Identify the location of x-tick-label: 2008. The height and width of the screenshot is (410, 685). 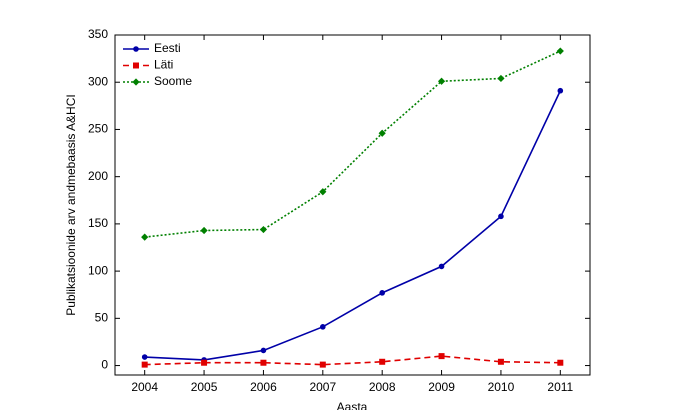
(382, 387).